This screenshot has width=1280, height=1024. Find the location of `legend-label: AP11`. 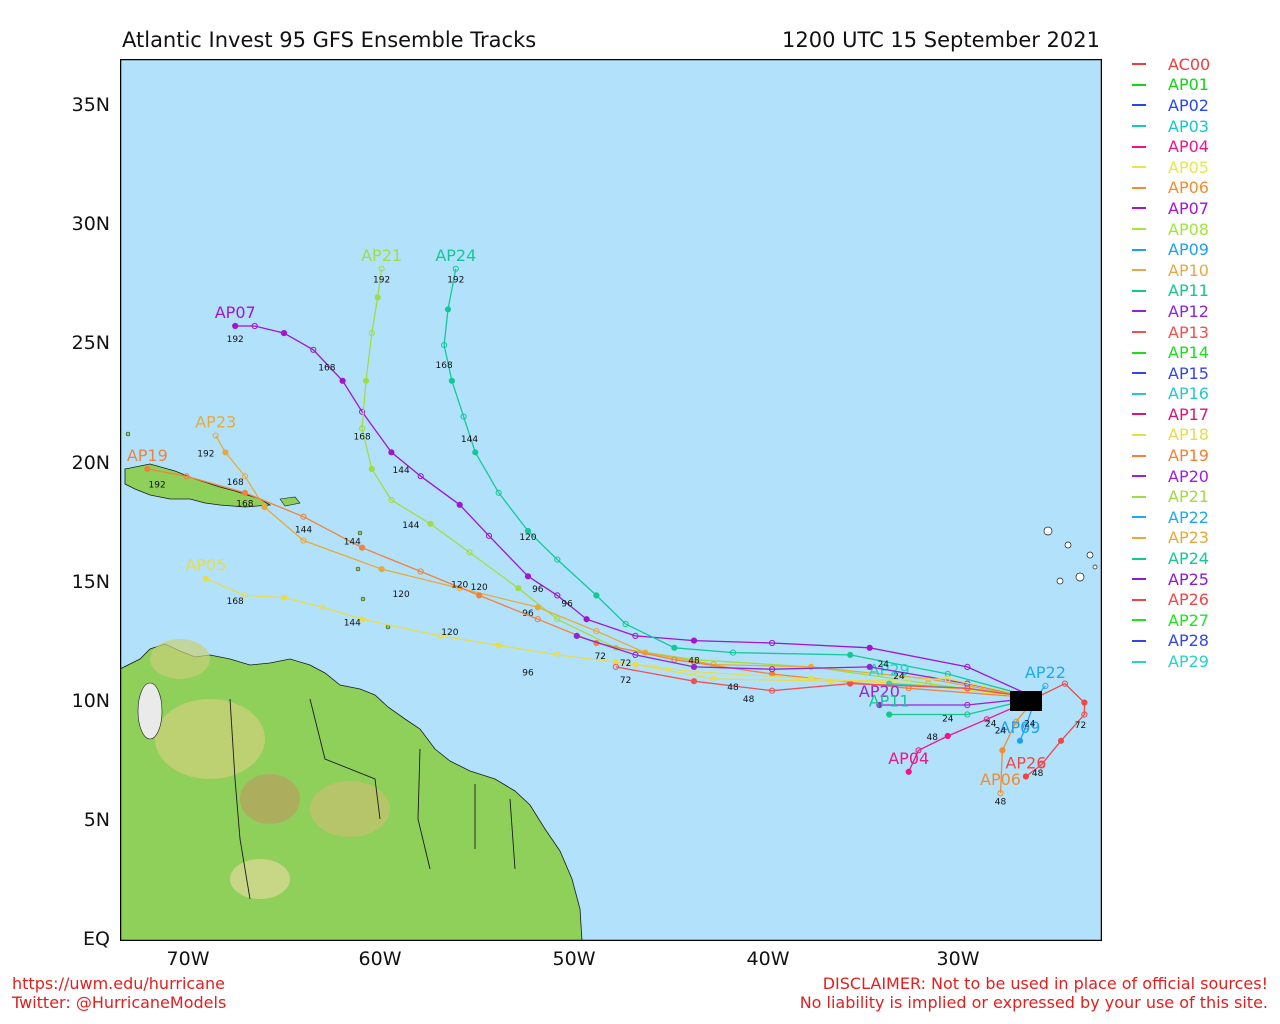

legend-label: AP11 is located at coordinates (1188, 291).